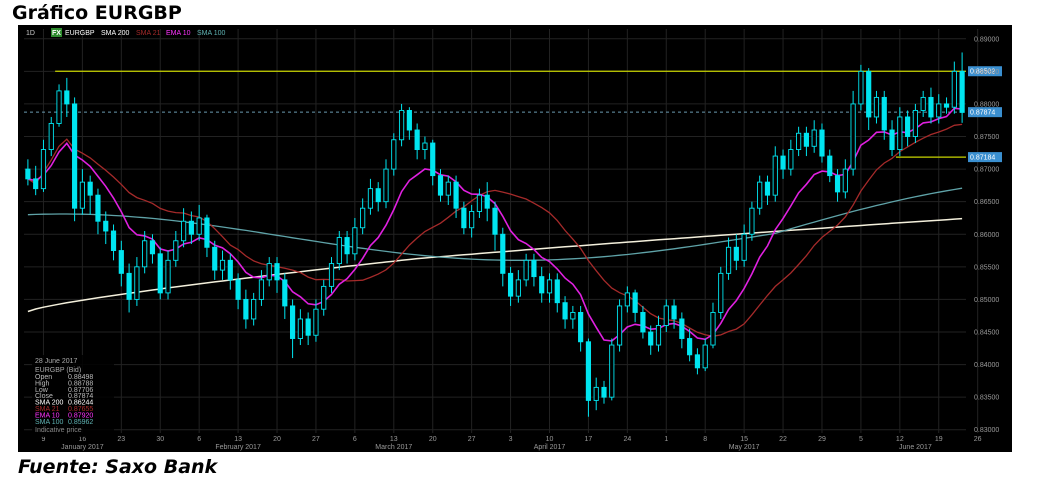 Image resolution: width=1045 pixels, height=493 pixels. I want to click on fx-badge-bg, so click(56, 32).